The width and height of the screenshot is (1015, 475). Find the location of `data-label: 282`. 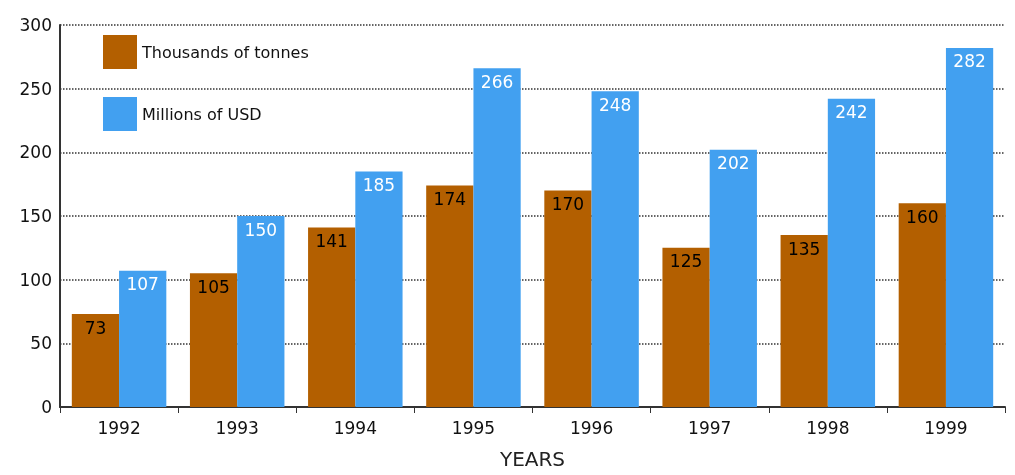

data-label: 282 is located at coordinates (969, 61).